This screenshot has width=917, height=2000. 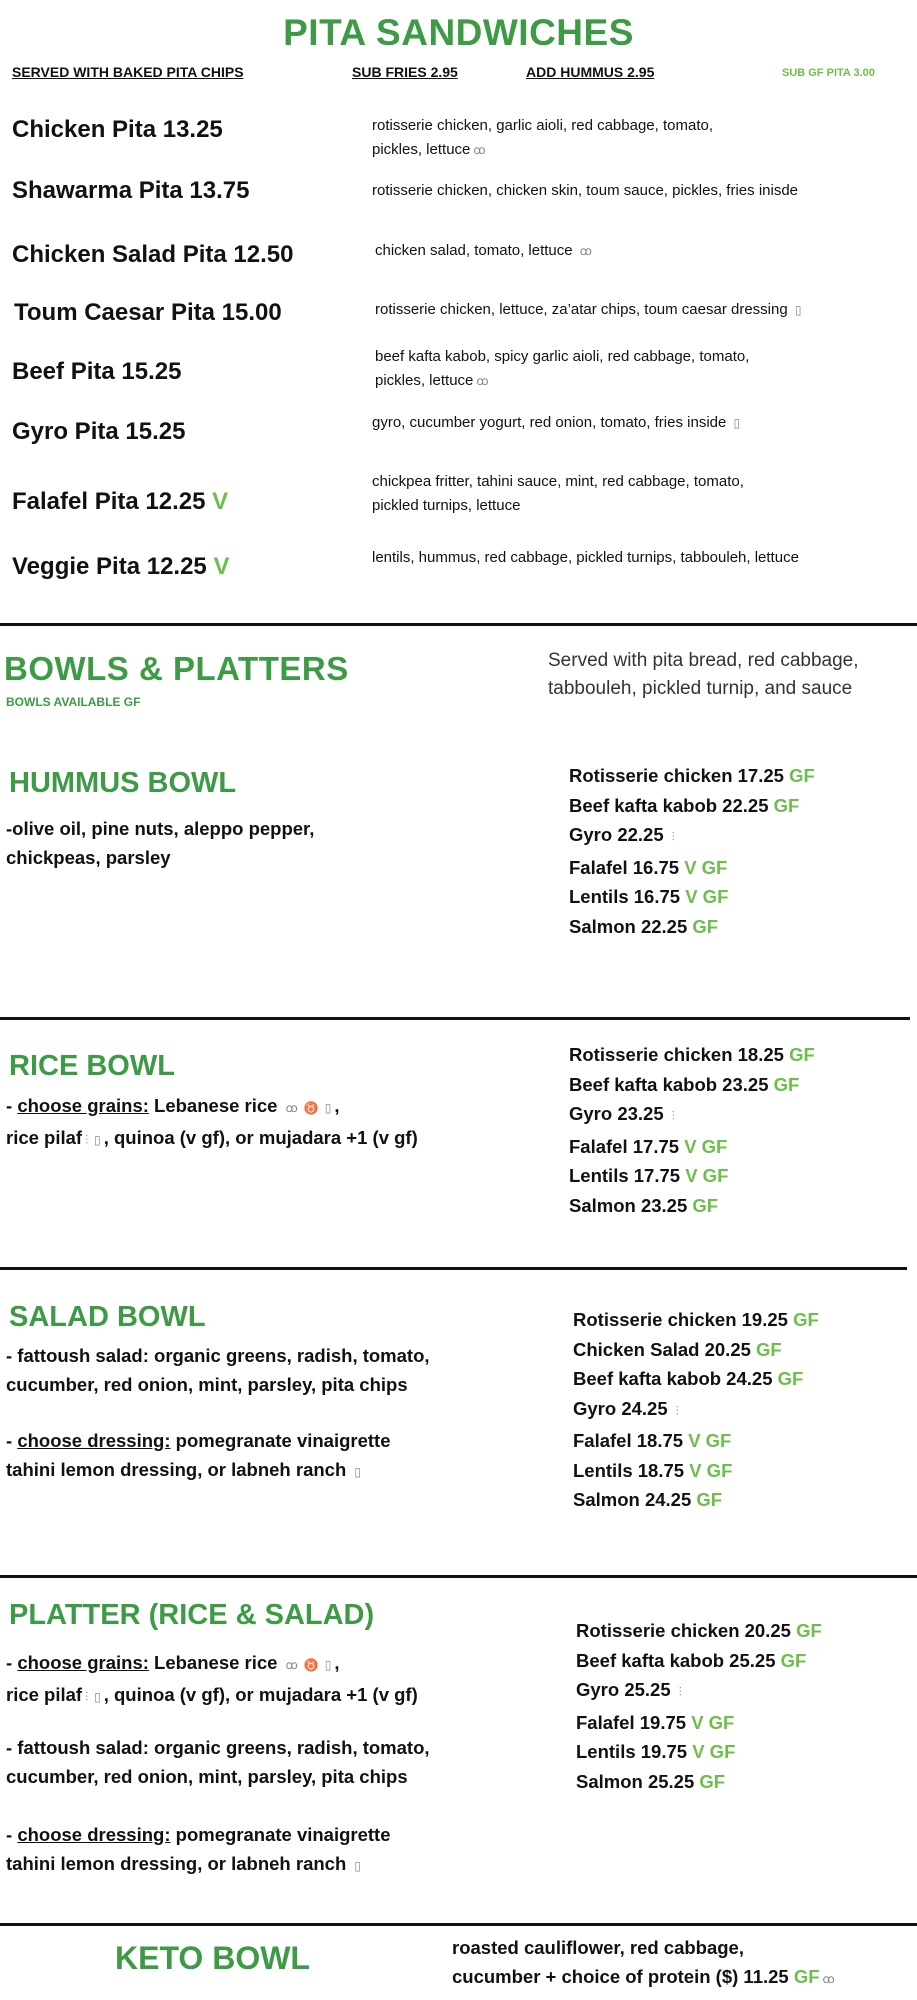 I want to click on protein-option: Beef kafta kabob 25.25 GF, so click(x=699, y=1661).